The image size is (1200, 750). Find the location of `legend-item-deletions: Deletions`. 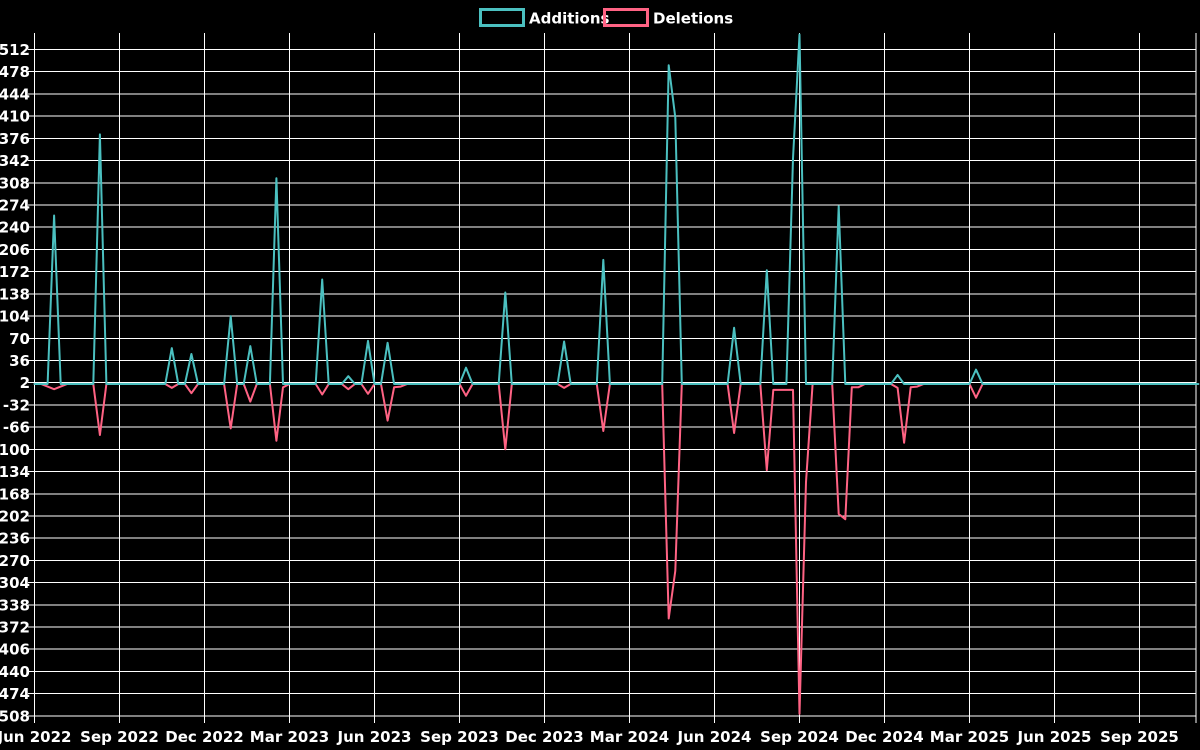

legend-item-deletions: Deletions is located at coordinates (668, 18).